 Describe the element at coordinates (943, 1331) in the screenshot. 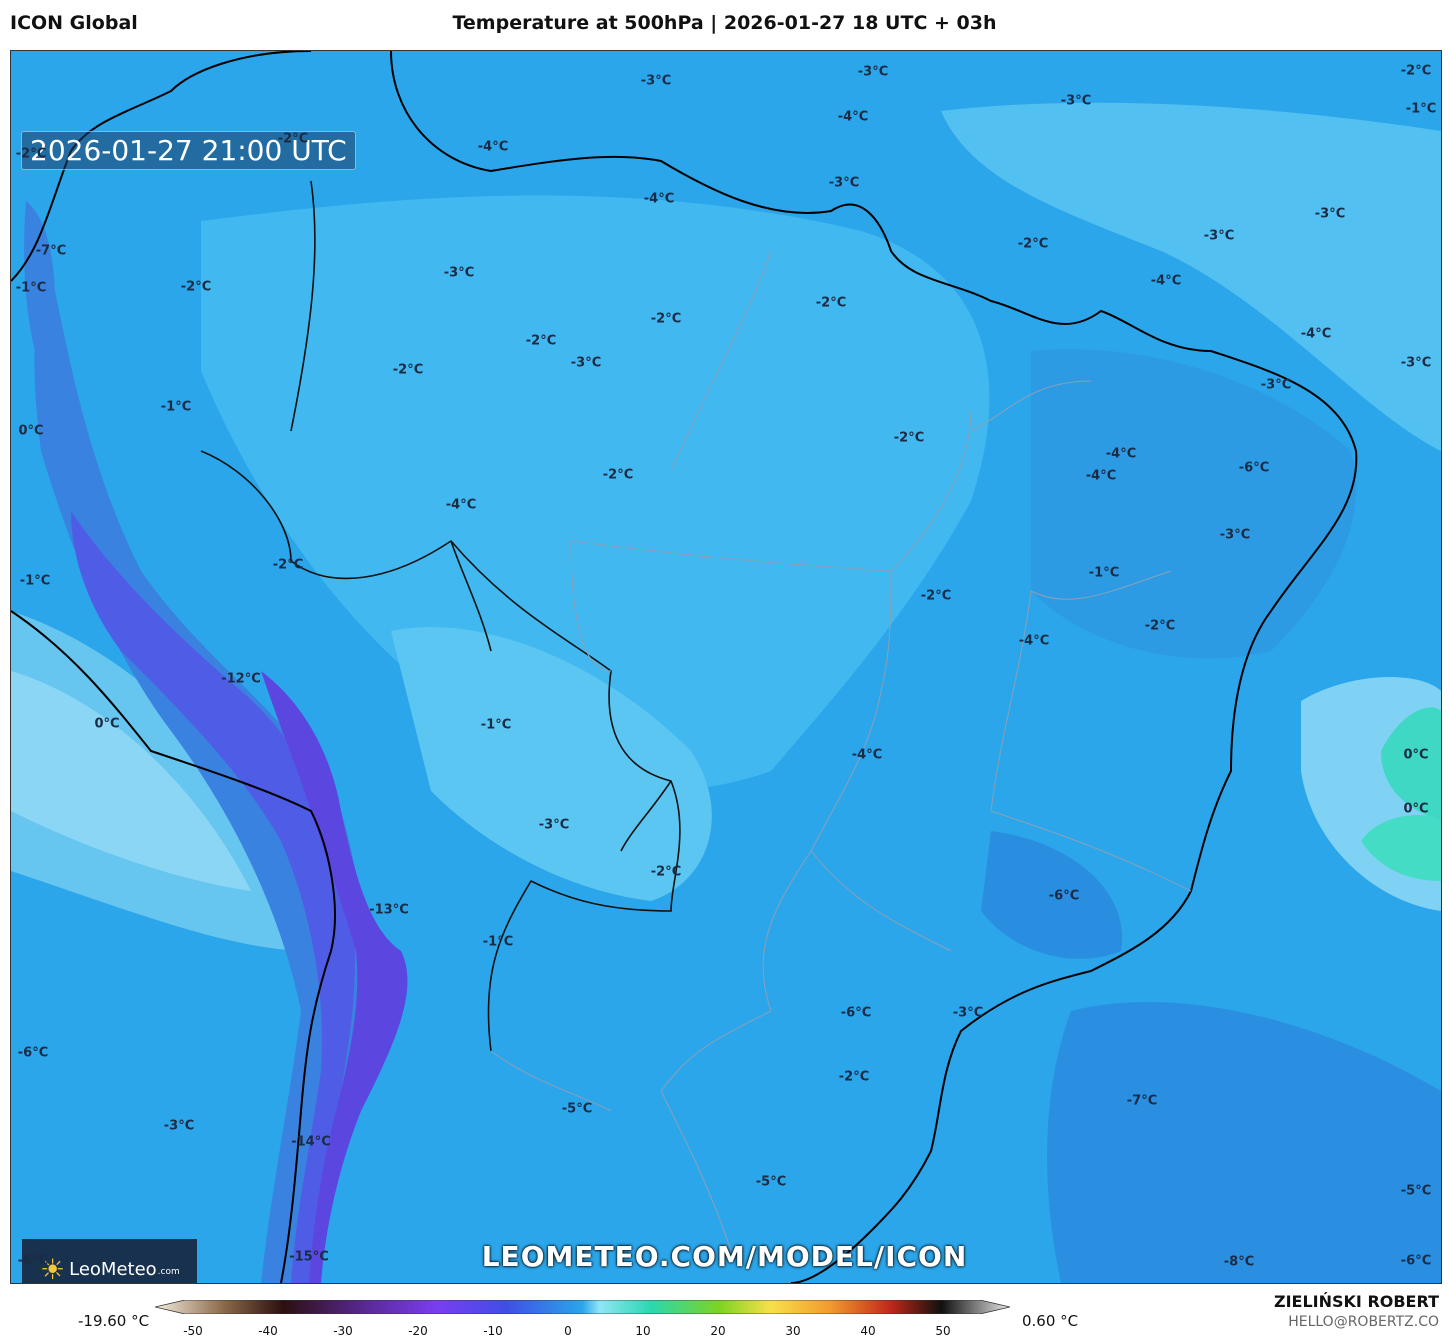

I see `colorbar-tick: 50` at that location.